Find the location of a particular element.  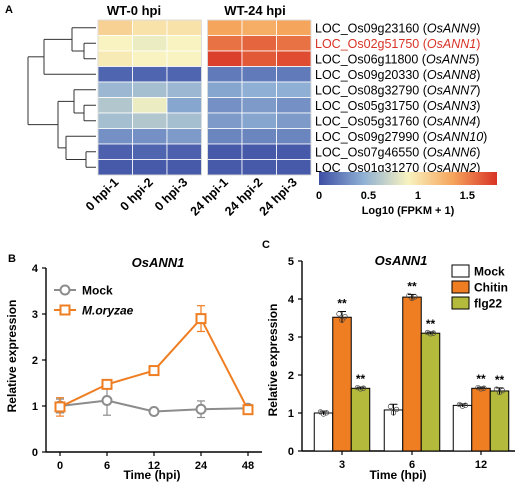

heatmap-column-label: 0 hpi-2 is located at coordinates (136, 194).